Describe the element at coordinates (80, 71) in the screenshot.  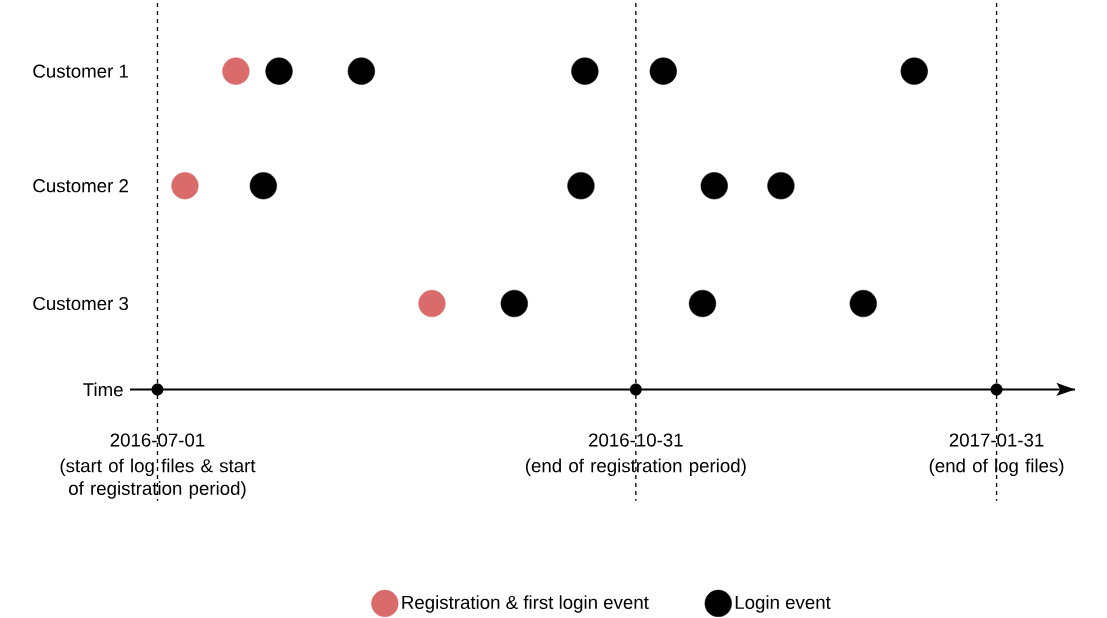
I see `text: Customer 1` at that location.